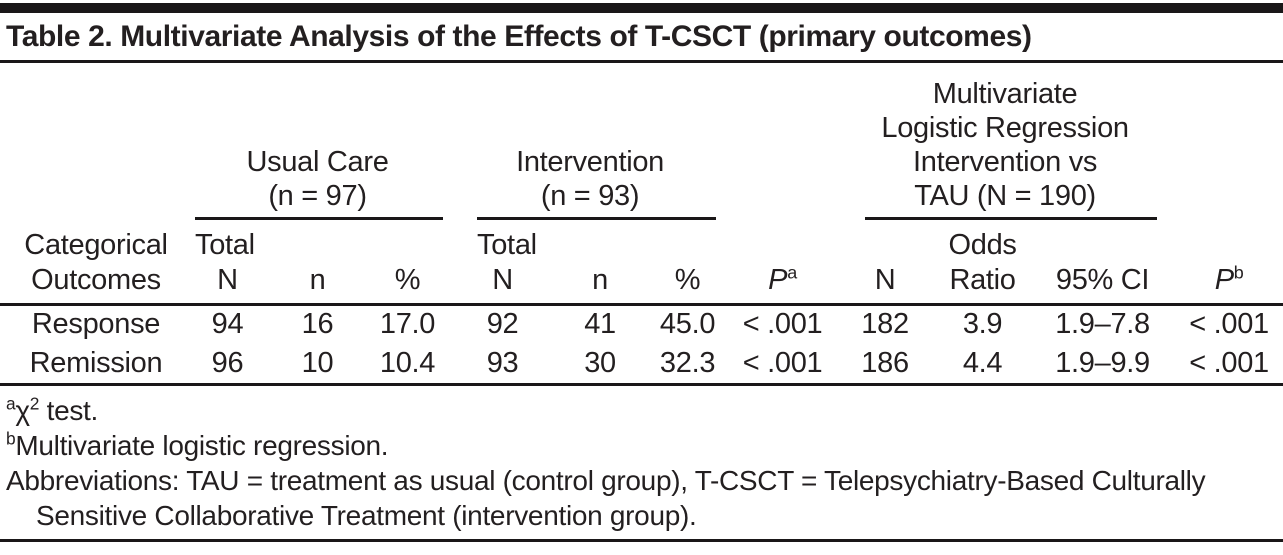  What do you see at coordinates (317, 196) in the screenshot?
I see `group-label-line: (n = 97)` at bounding box center [317, 196].